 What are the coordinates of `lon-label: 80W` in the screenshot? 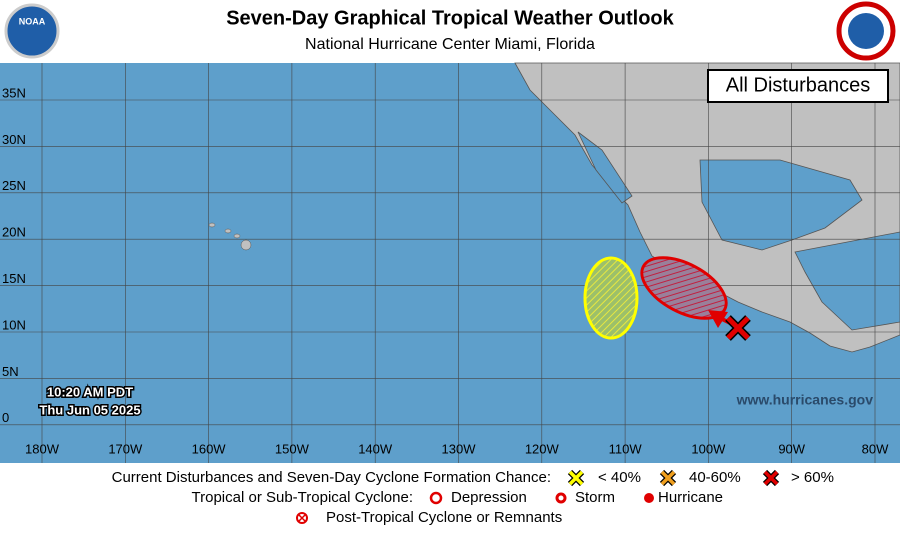 It's located at (875, 448).